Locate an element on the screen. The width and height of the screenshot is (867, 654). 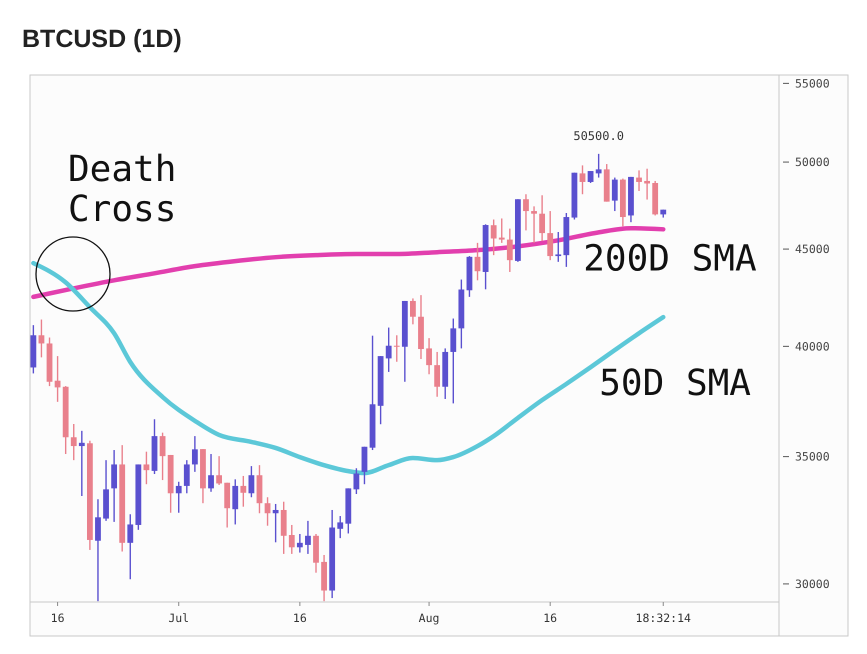
x-tick-label: Jul is located at coordinates (179, 618).